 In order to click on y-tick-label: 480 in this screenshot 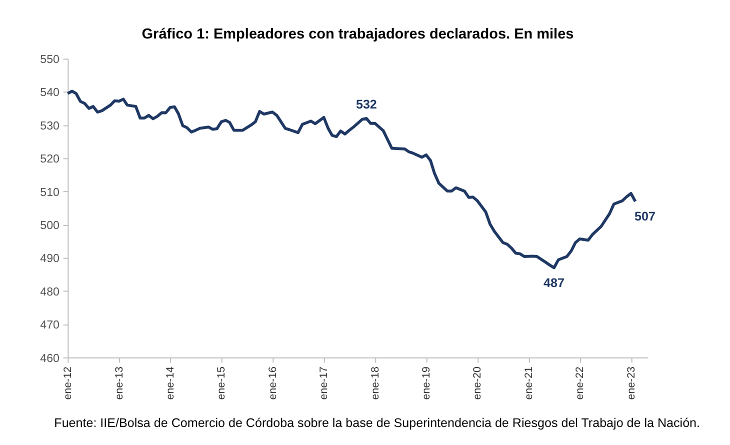, I will do `click(50, 291)`.